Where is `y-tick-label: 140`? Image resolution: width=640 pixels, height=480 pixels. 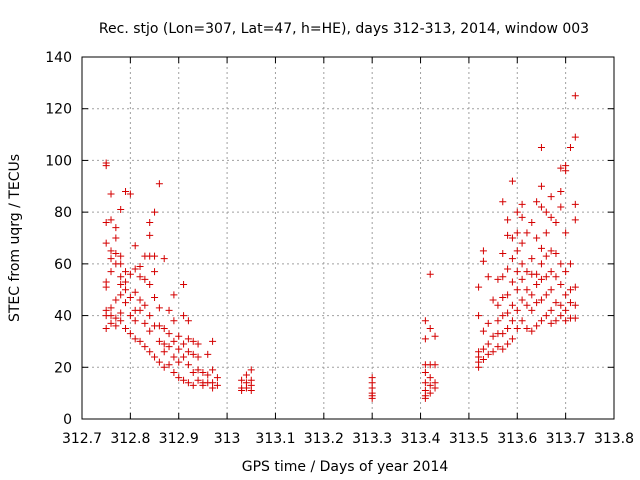
y-tick-label: 140 is located at coordinates (58, 58).